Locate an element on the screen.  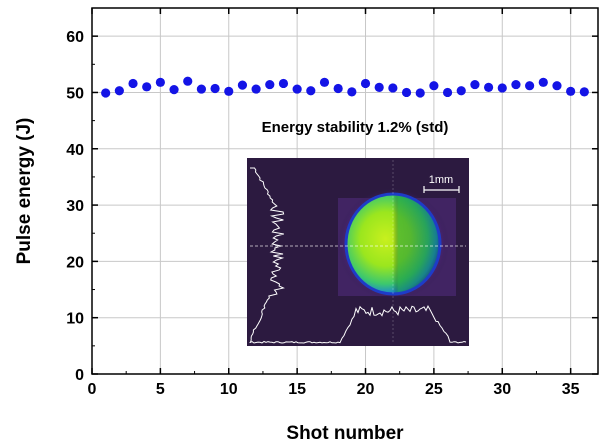
scale-bar-label: 1mm is located at coordinates (441, 180).